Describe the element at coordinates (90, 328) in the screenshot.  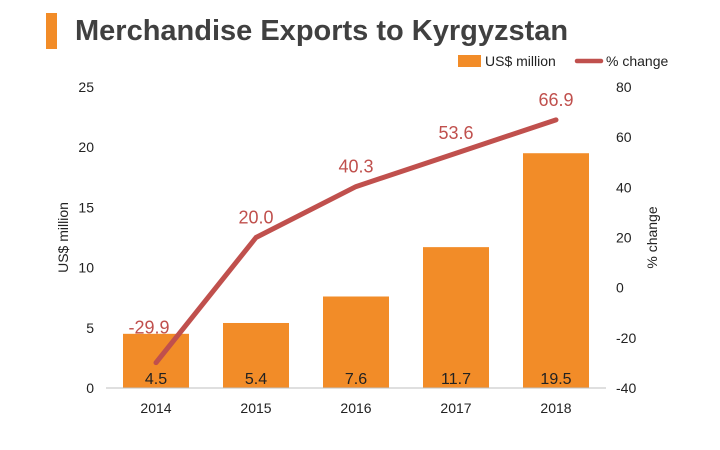
I see `y-tick-label-5: 5` at that location.